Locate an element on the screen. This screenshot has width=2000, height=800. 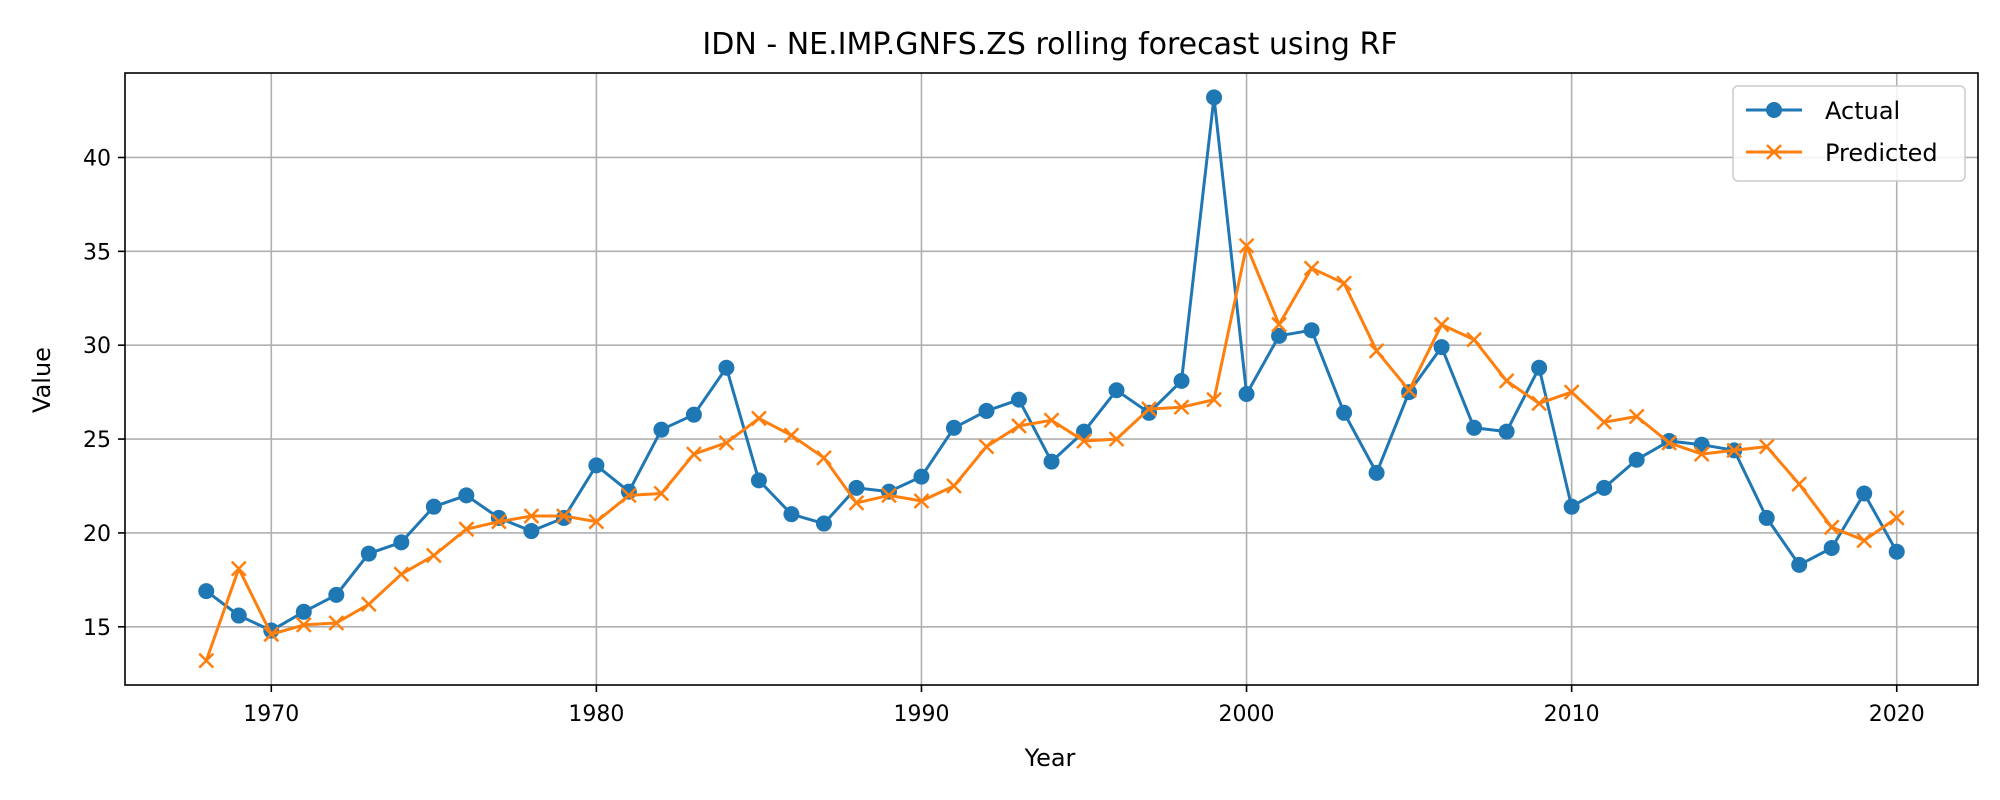
x-tick-label: 2020 is located at coordinates (1897, 714).